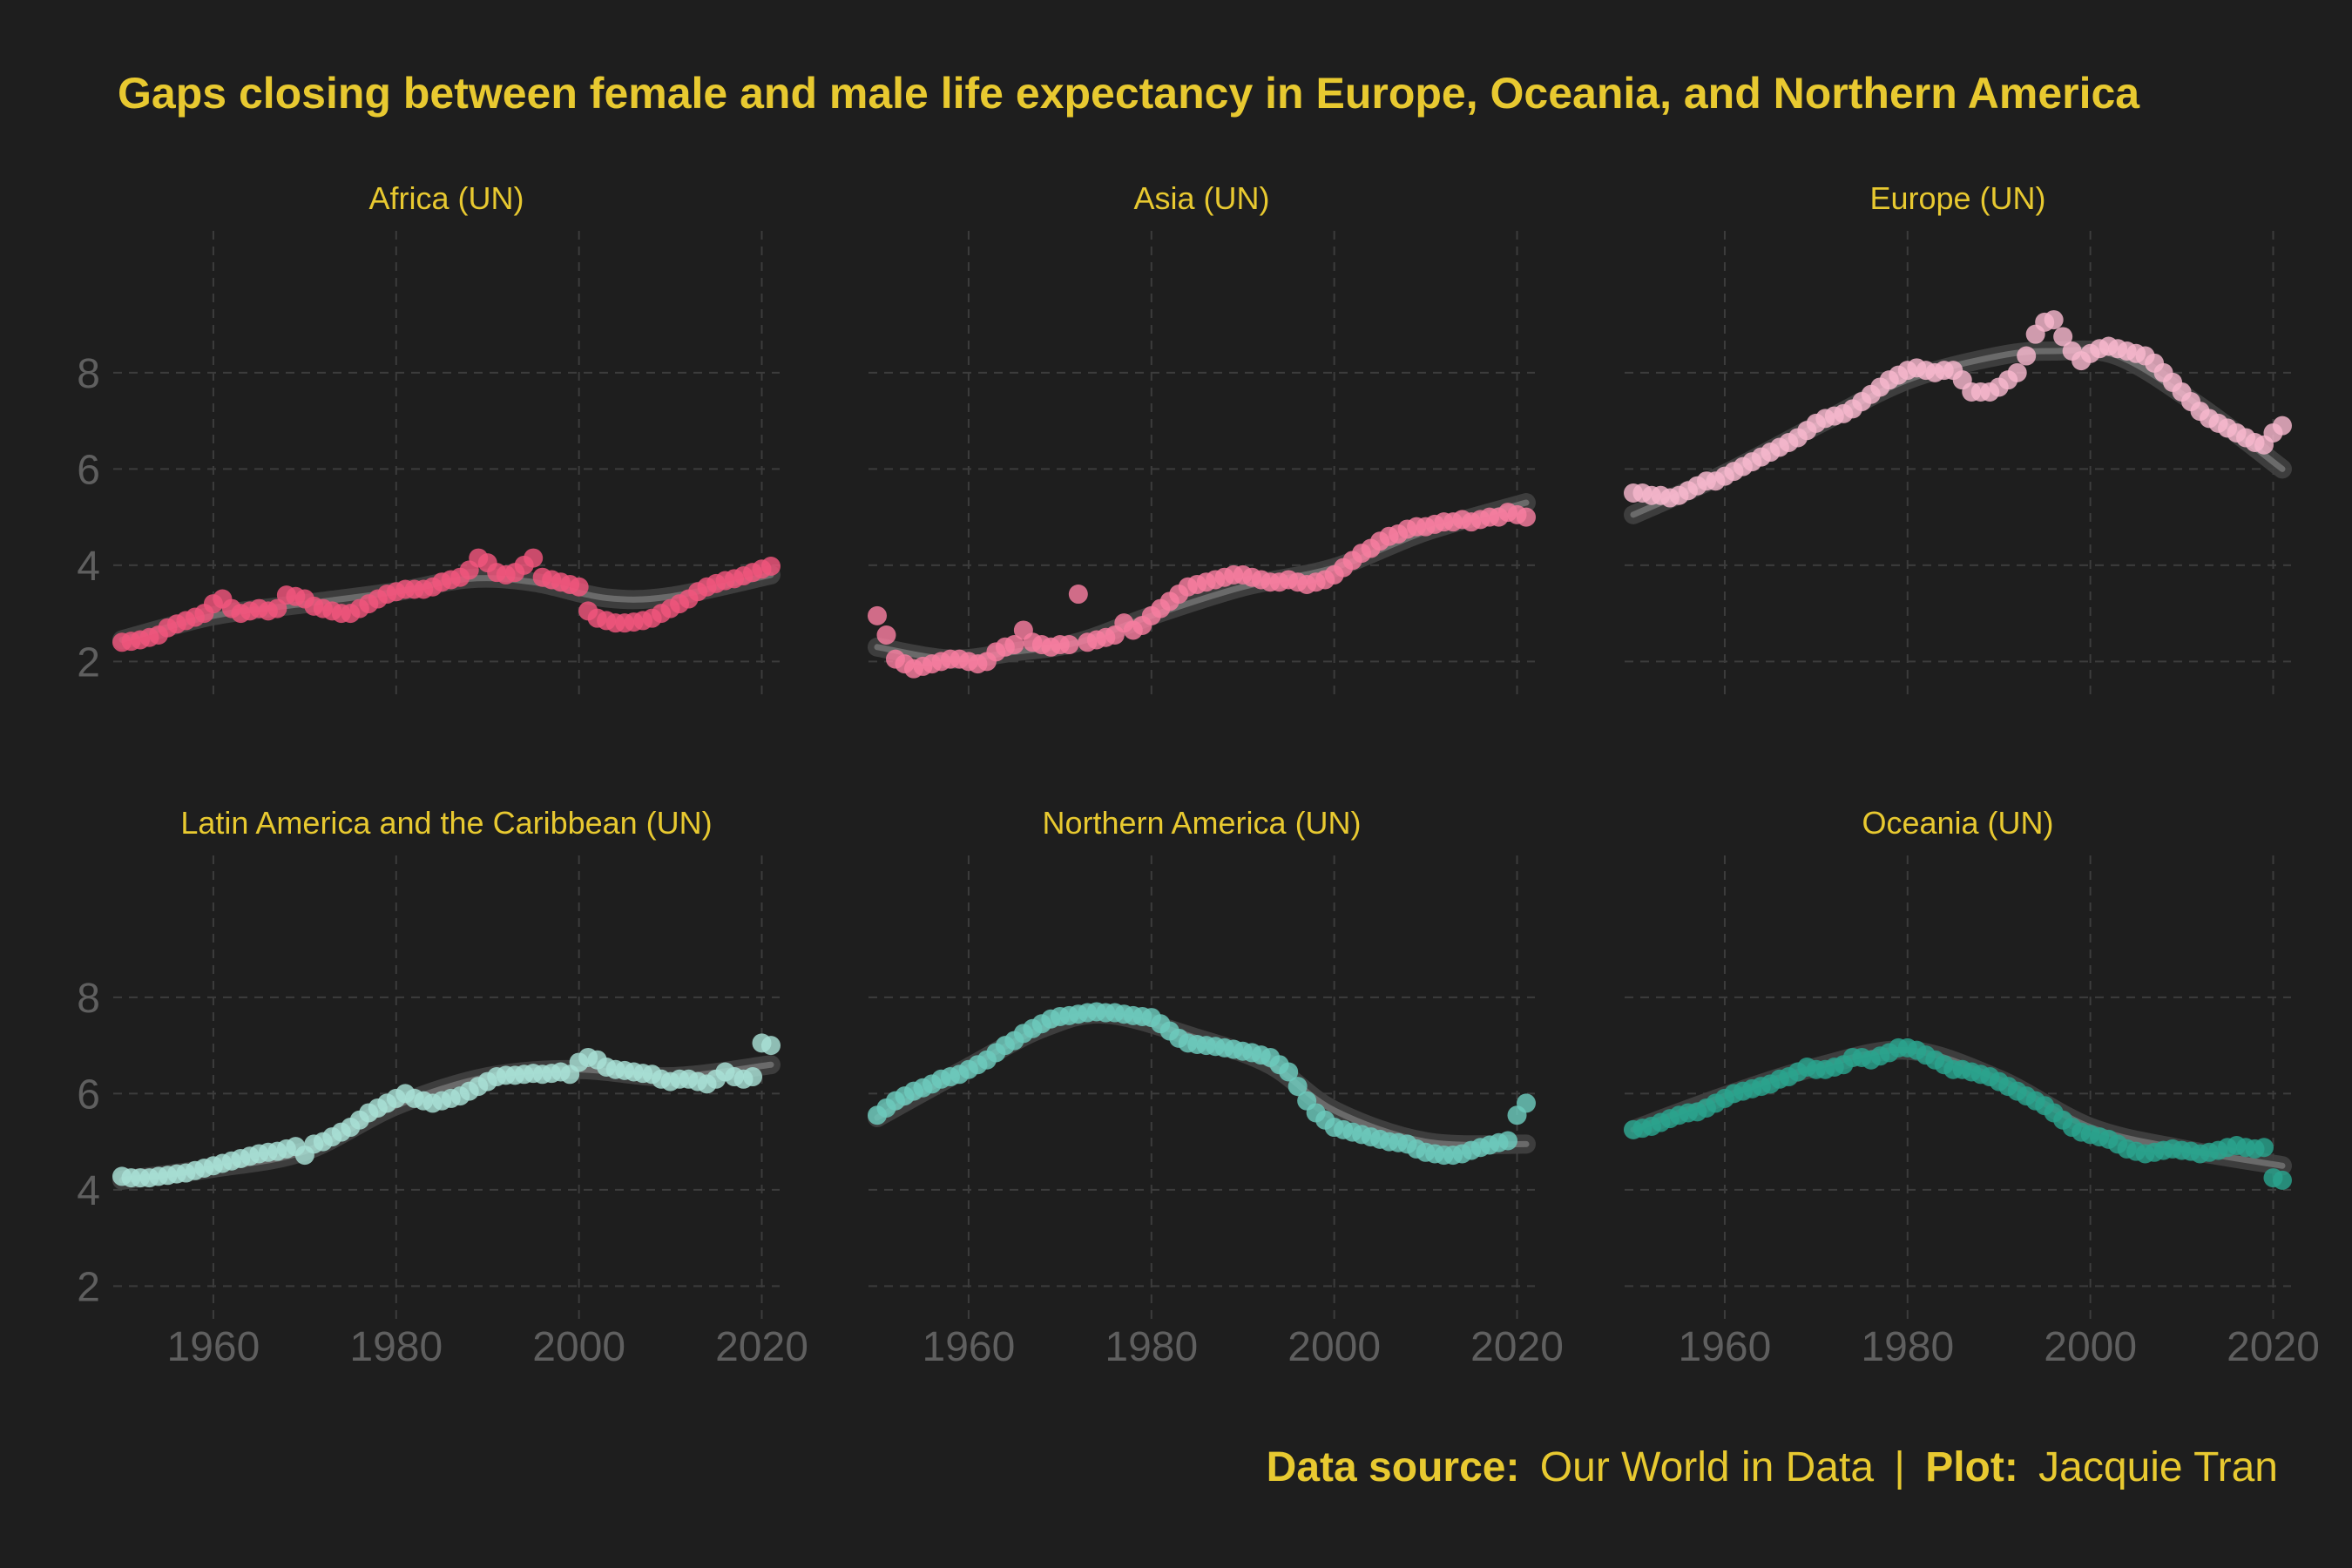 The image size is (2352, 1568). What do you see at coordinates (2158, 1467) in the screenshot?
I see `caption-plot-value: Jacquie Tran` at bounding box center [2158, 1467].